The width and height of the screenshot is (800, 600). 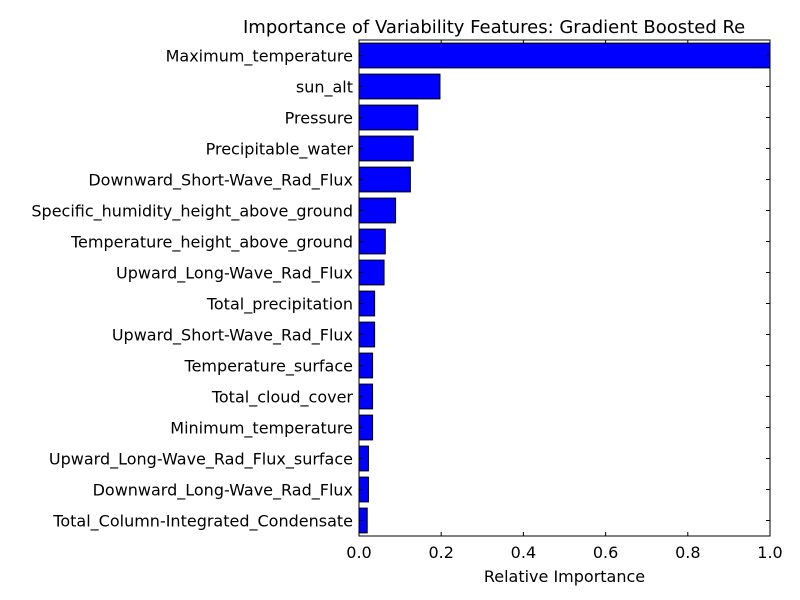 I want to click on bar-upward-long-wave-rad-flux, so click(x=371, y=272).